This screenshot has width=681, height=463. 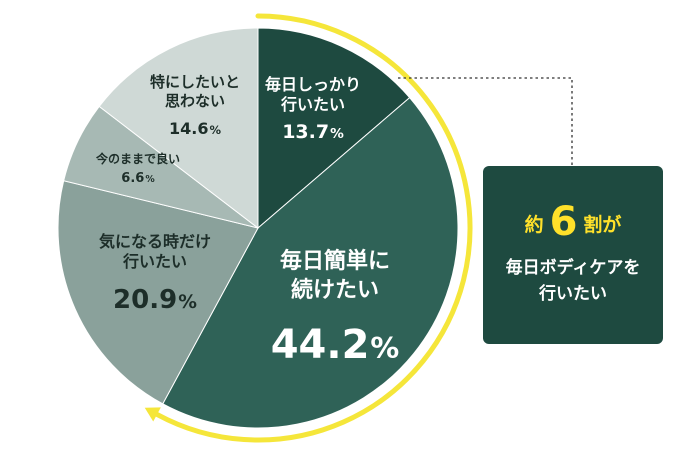 I want to click on slice-category: 毎日しっかり 行いたい, so click(x=312, y=94).